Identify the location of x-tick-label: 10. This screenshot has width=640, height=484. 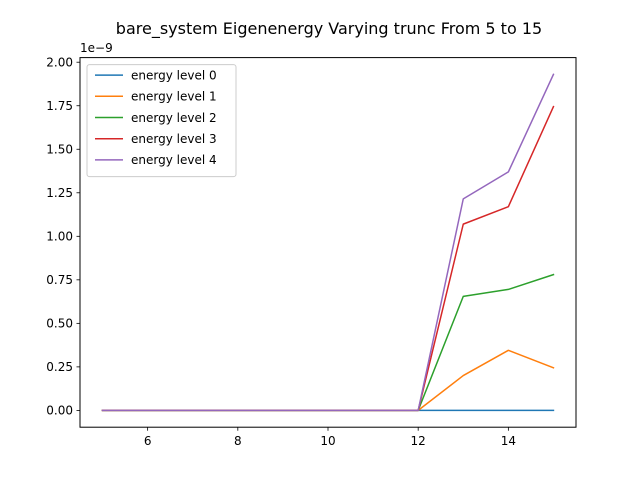
(327, 441).